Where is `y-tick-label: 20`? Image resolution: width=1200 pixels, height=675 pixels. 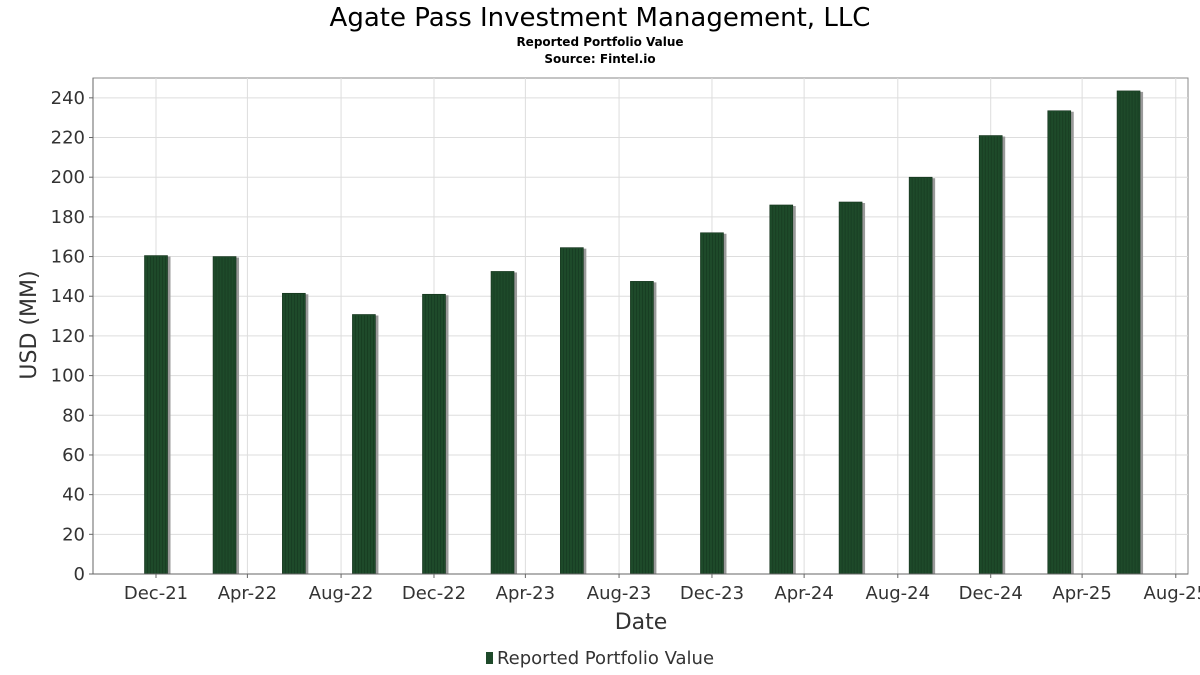 y-tick-label: 20 is located at coordinates (73, 534).